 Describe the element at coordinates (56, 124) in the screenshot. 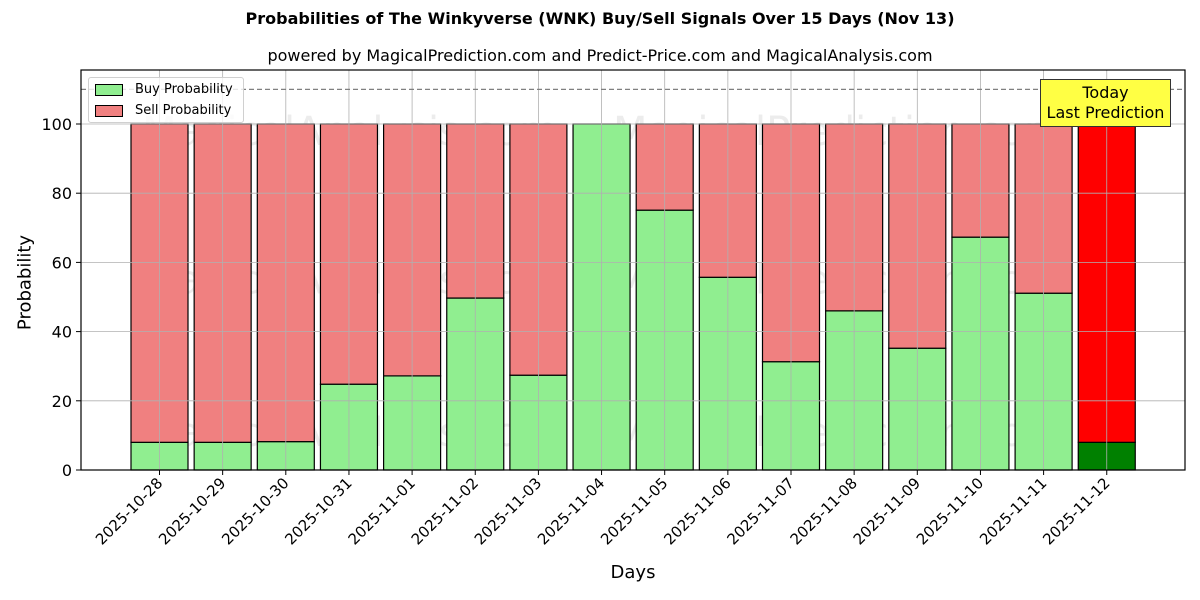

I see `y-tick-label: 100` at that location.